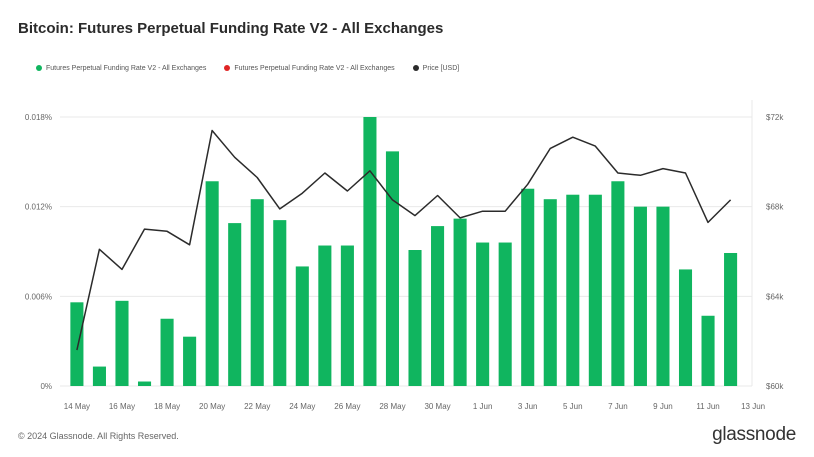 Image resolution: width=814 pixels, height=457 pixels. I want to click on y-right-tick-label: $64k, so click(775, 296).